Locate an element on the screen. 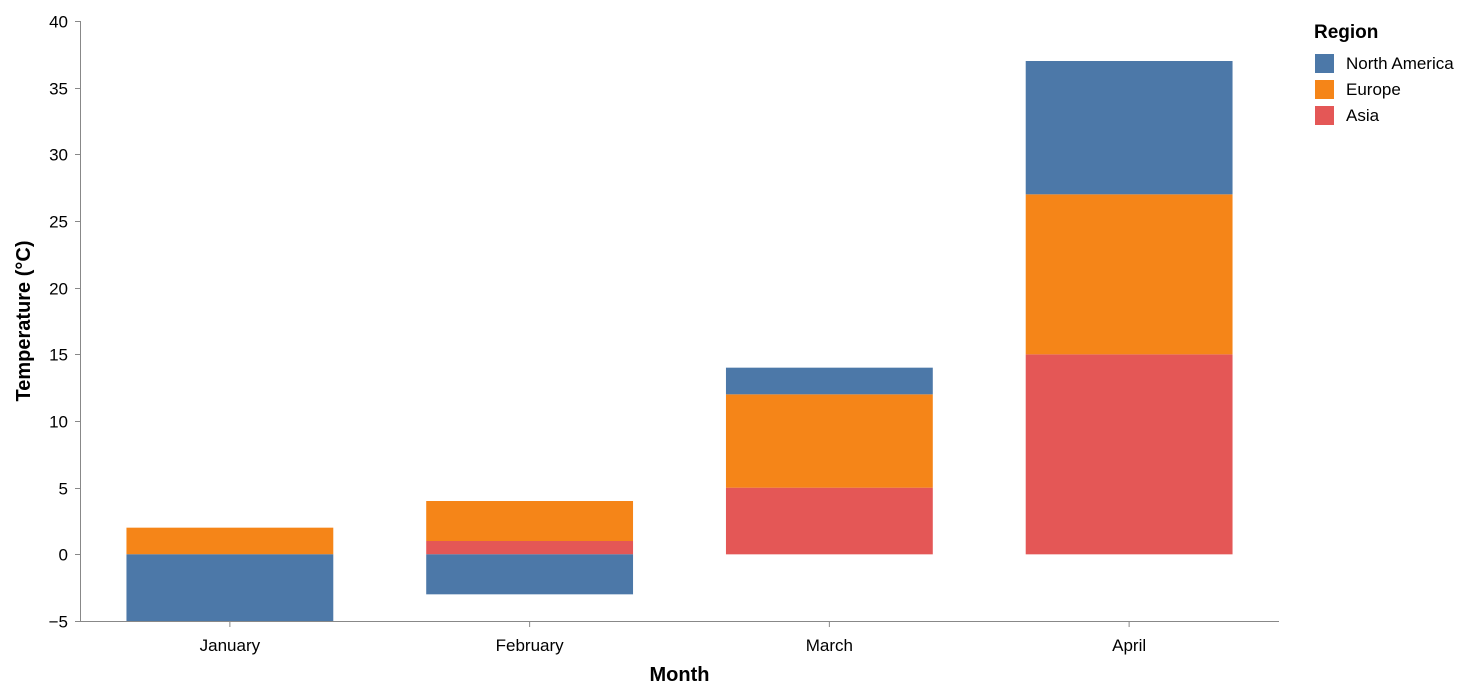  y-tick-label: 15 is located at coordinates (58, 355).